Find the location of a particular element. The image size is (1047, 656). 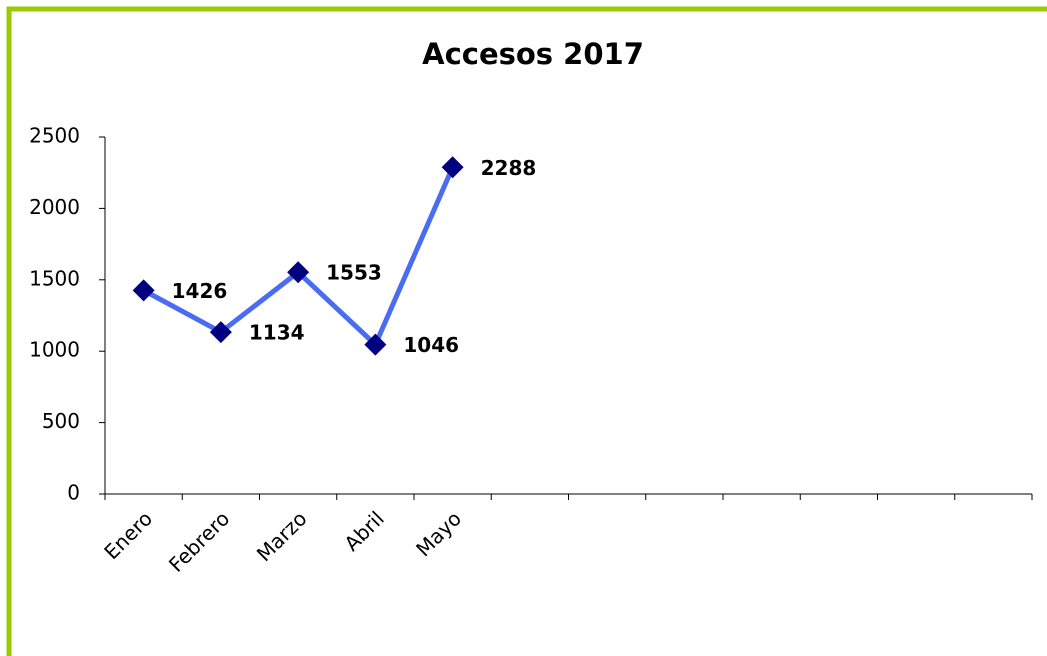

data-label: 1134 is located at coordinates (277, 333).